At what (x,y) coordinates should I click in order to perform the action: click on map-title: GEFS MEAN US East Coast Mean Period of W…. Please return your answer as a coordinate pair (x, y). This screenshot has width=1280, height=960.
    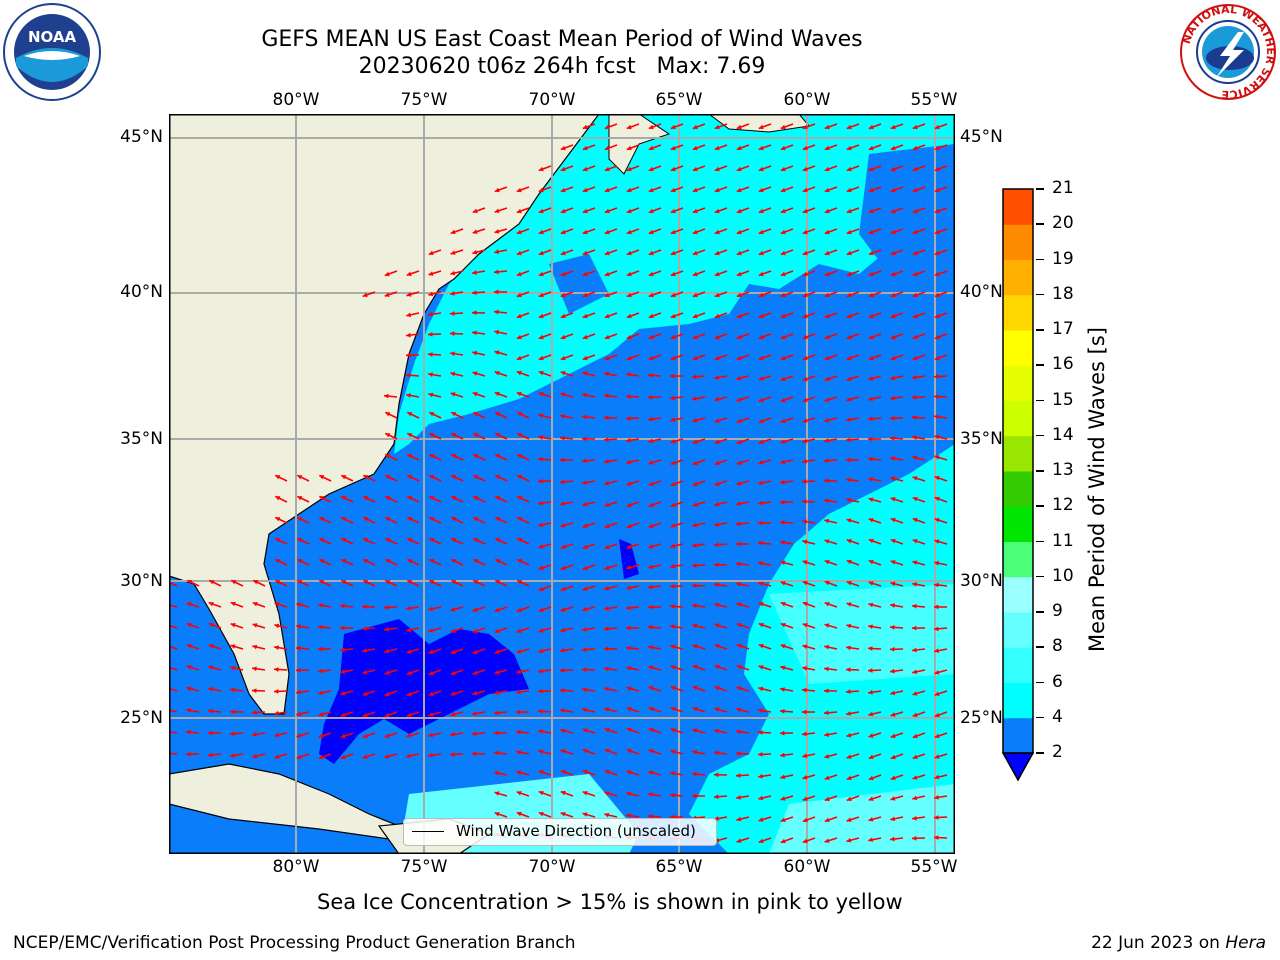
    Looking at the image, I should click on (562, 39).